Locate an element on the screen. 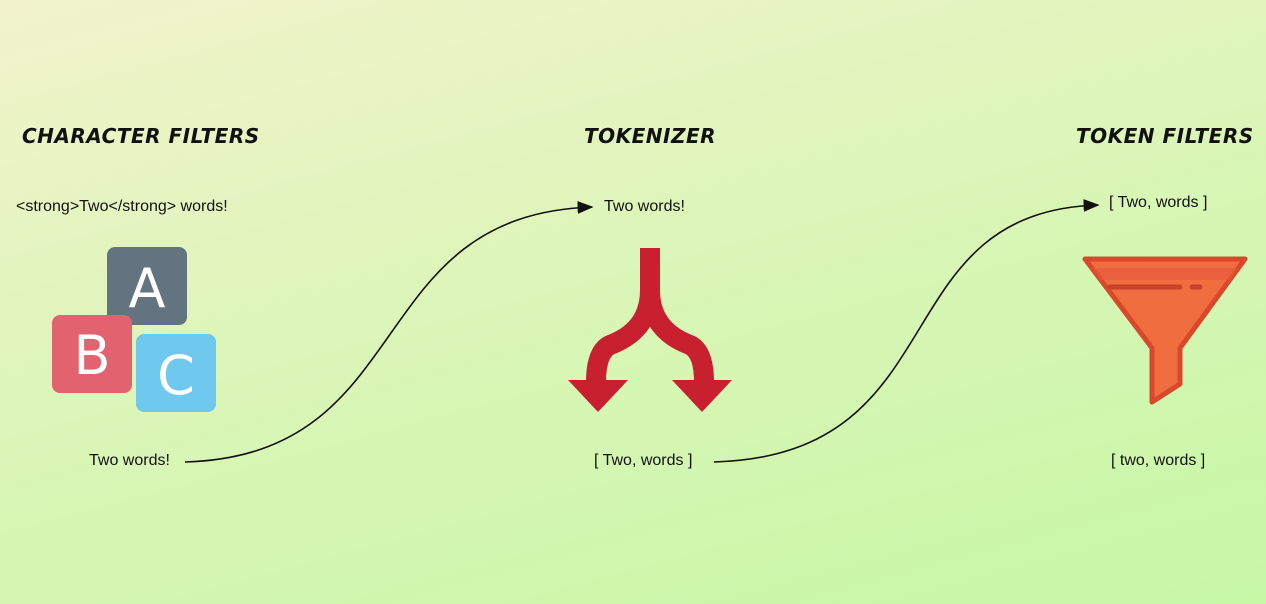  token-filters-output: [ two, words ] is located at coordinates (1158, 460).